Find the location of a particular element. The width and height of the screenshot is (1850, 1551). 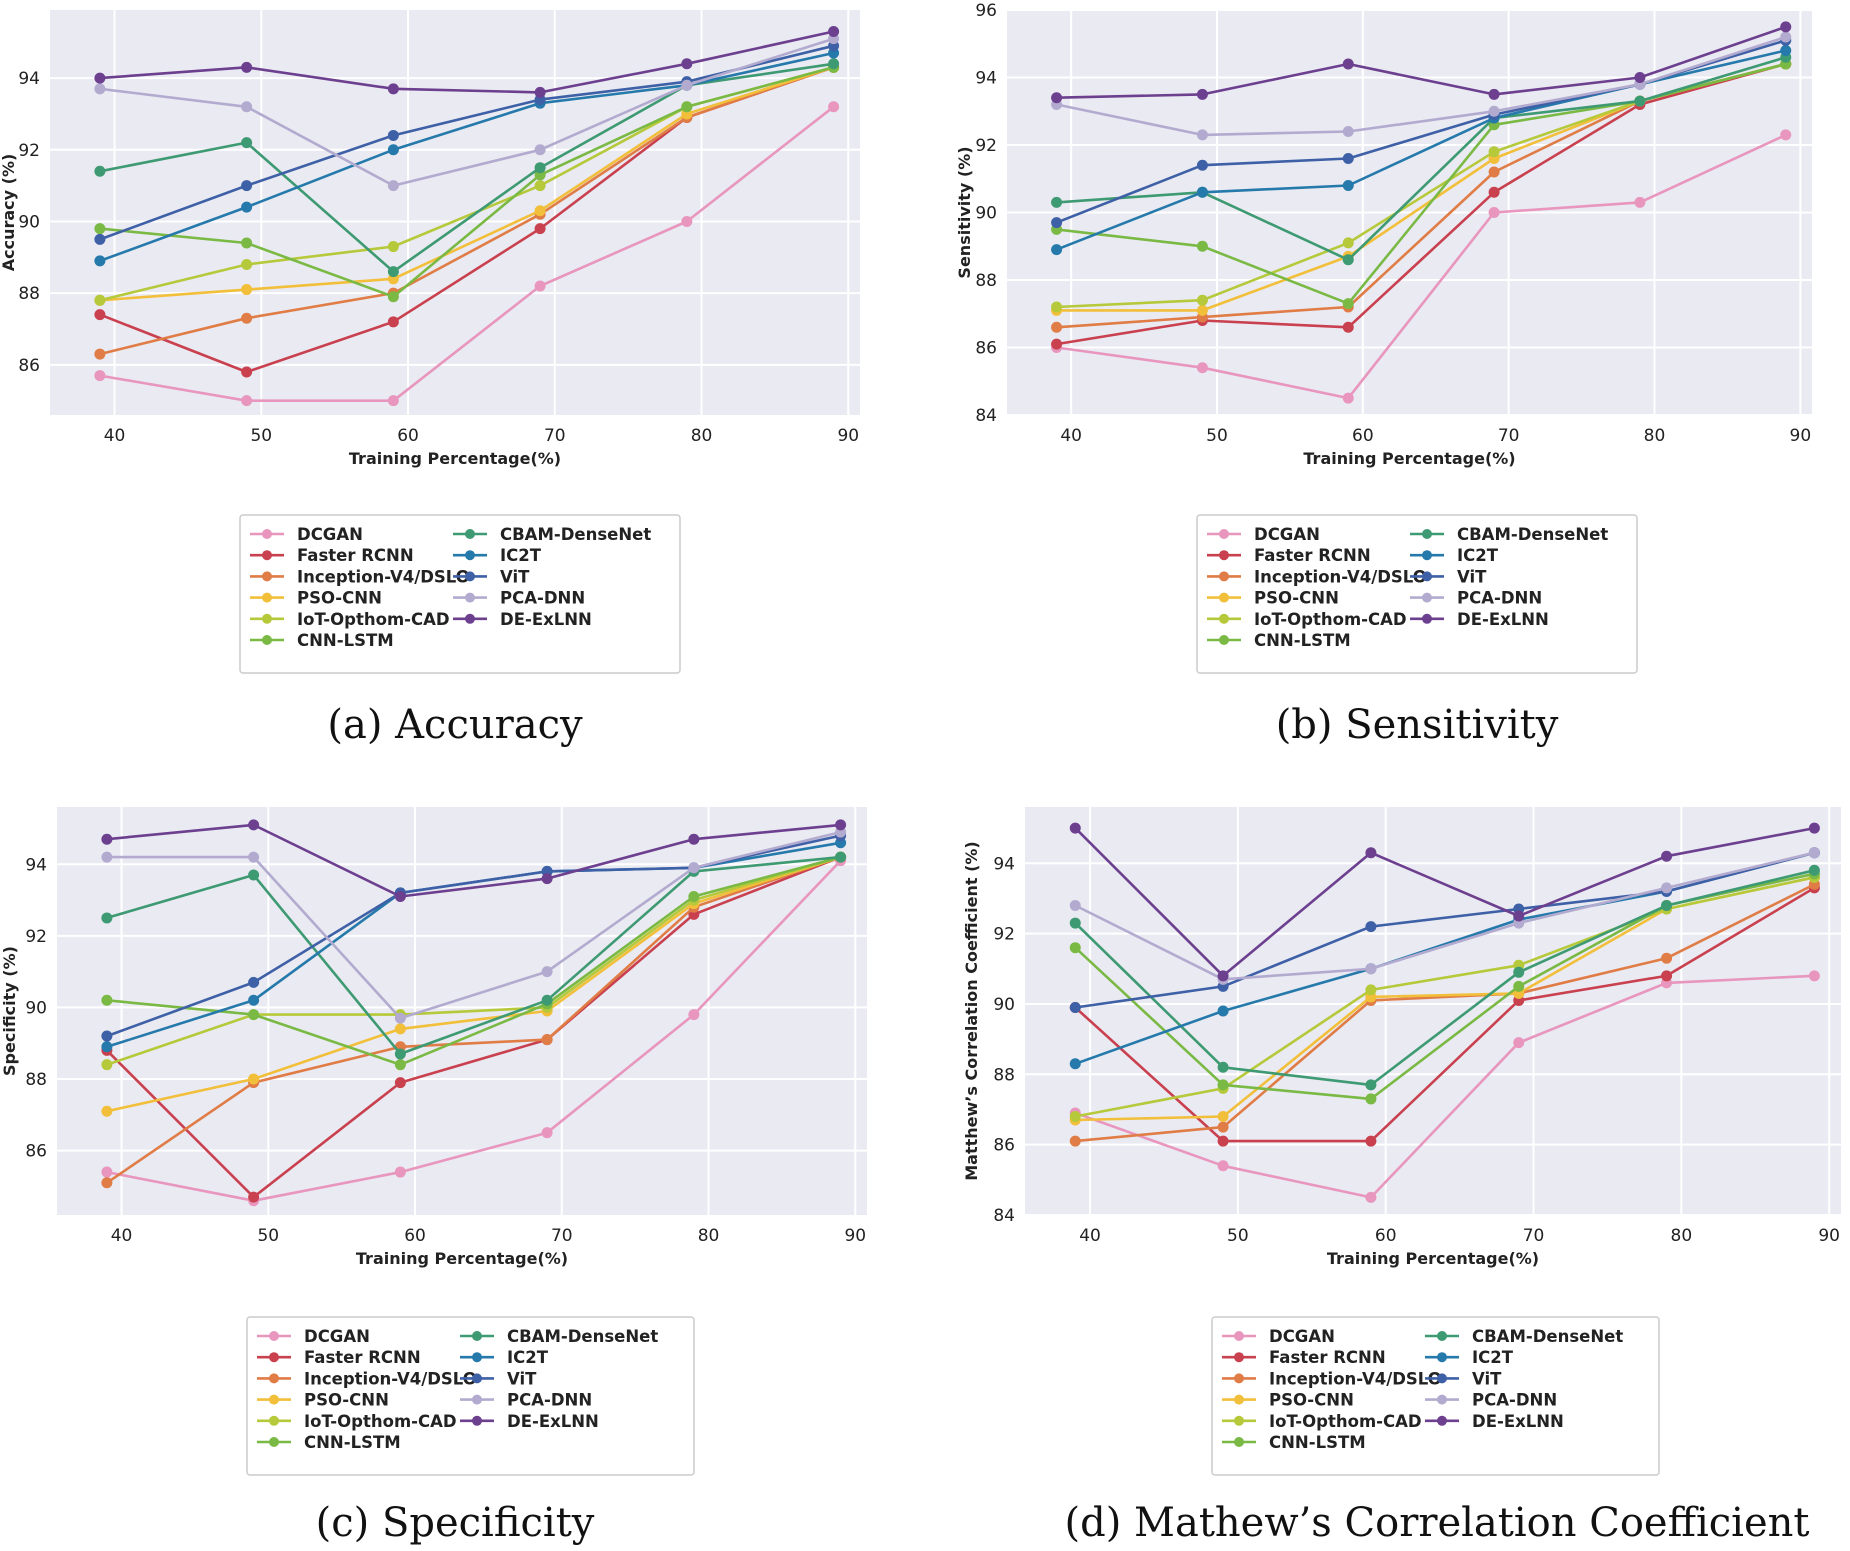

legend-item-de-exlnn: DE-ExLNN is located at coordinates (522, 619).